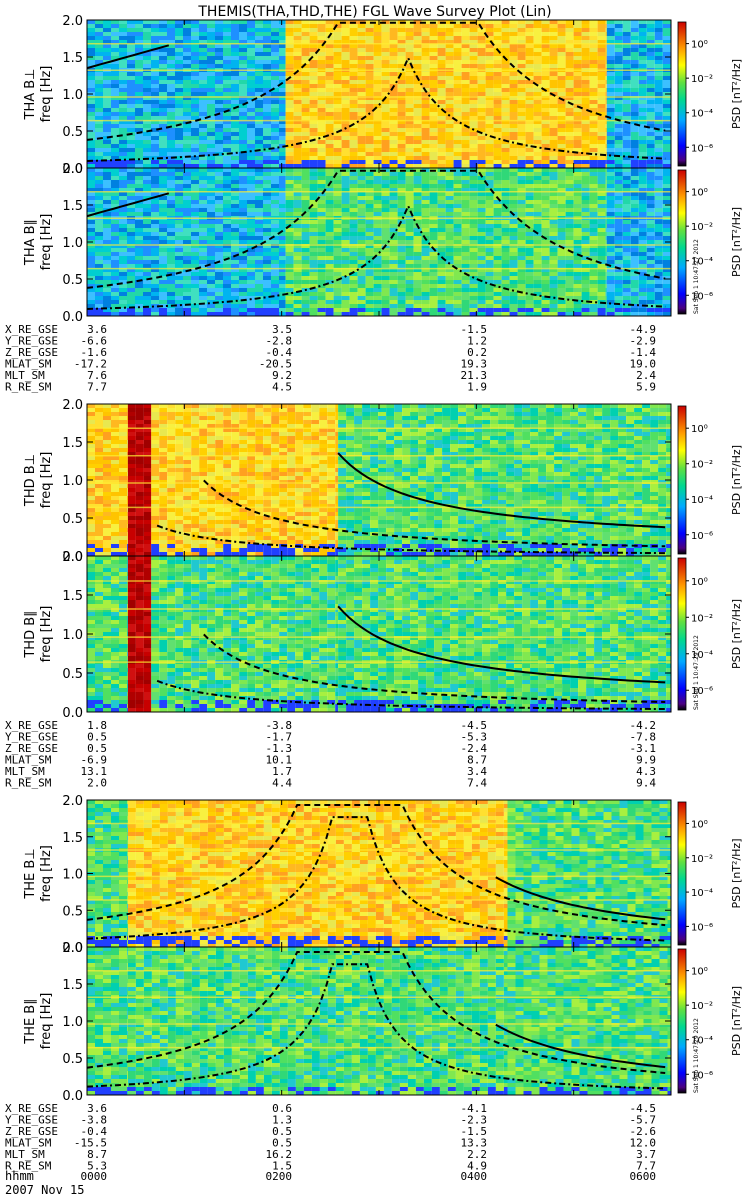  Describe the element at coordinates (275, 364) in the screenshot. I see `ephemeris-value: -20.5` at that location.